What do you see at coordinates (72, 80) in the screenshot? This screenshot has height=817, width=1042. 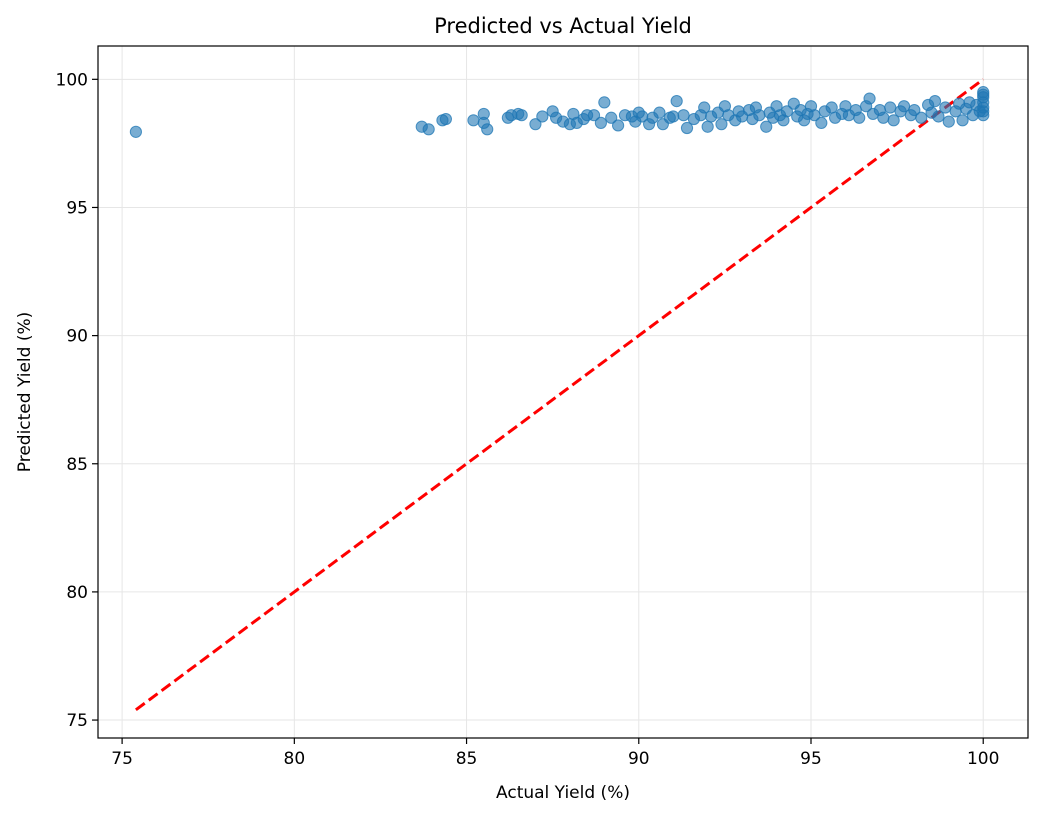 I see `y-tick-label: 100` at bounding box center [72, 80].